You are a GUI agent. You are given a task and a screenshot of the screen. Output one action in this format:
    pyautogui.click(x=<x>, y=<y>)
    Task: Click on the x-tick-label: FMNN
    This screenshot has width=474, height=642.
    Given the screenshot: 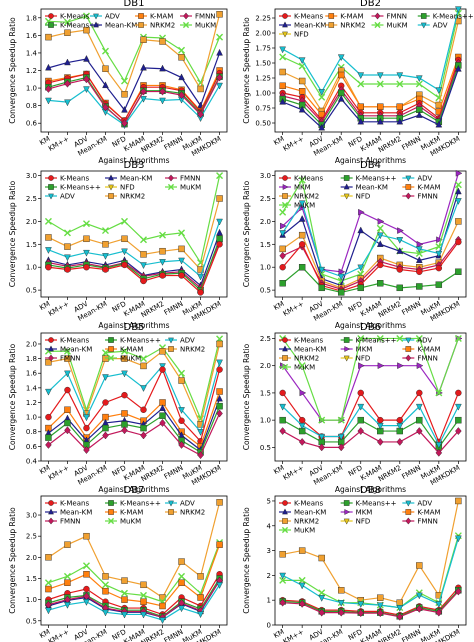 What is the action you would take?
    pyautogui.click(x=174, y=308)
    